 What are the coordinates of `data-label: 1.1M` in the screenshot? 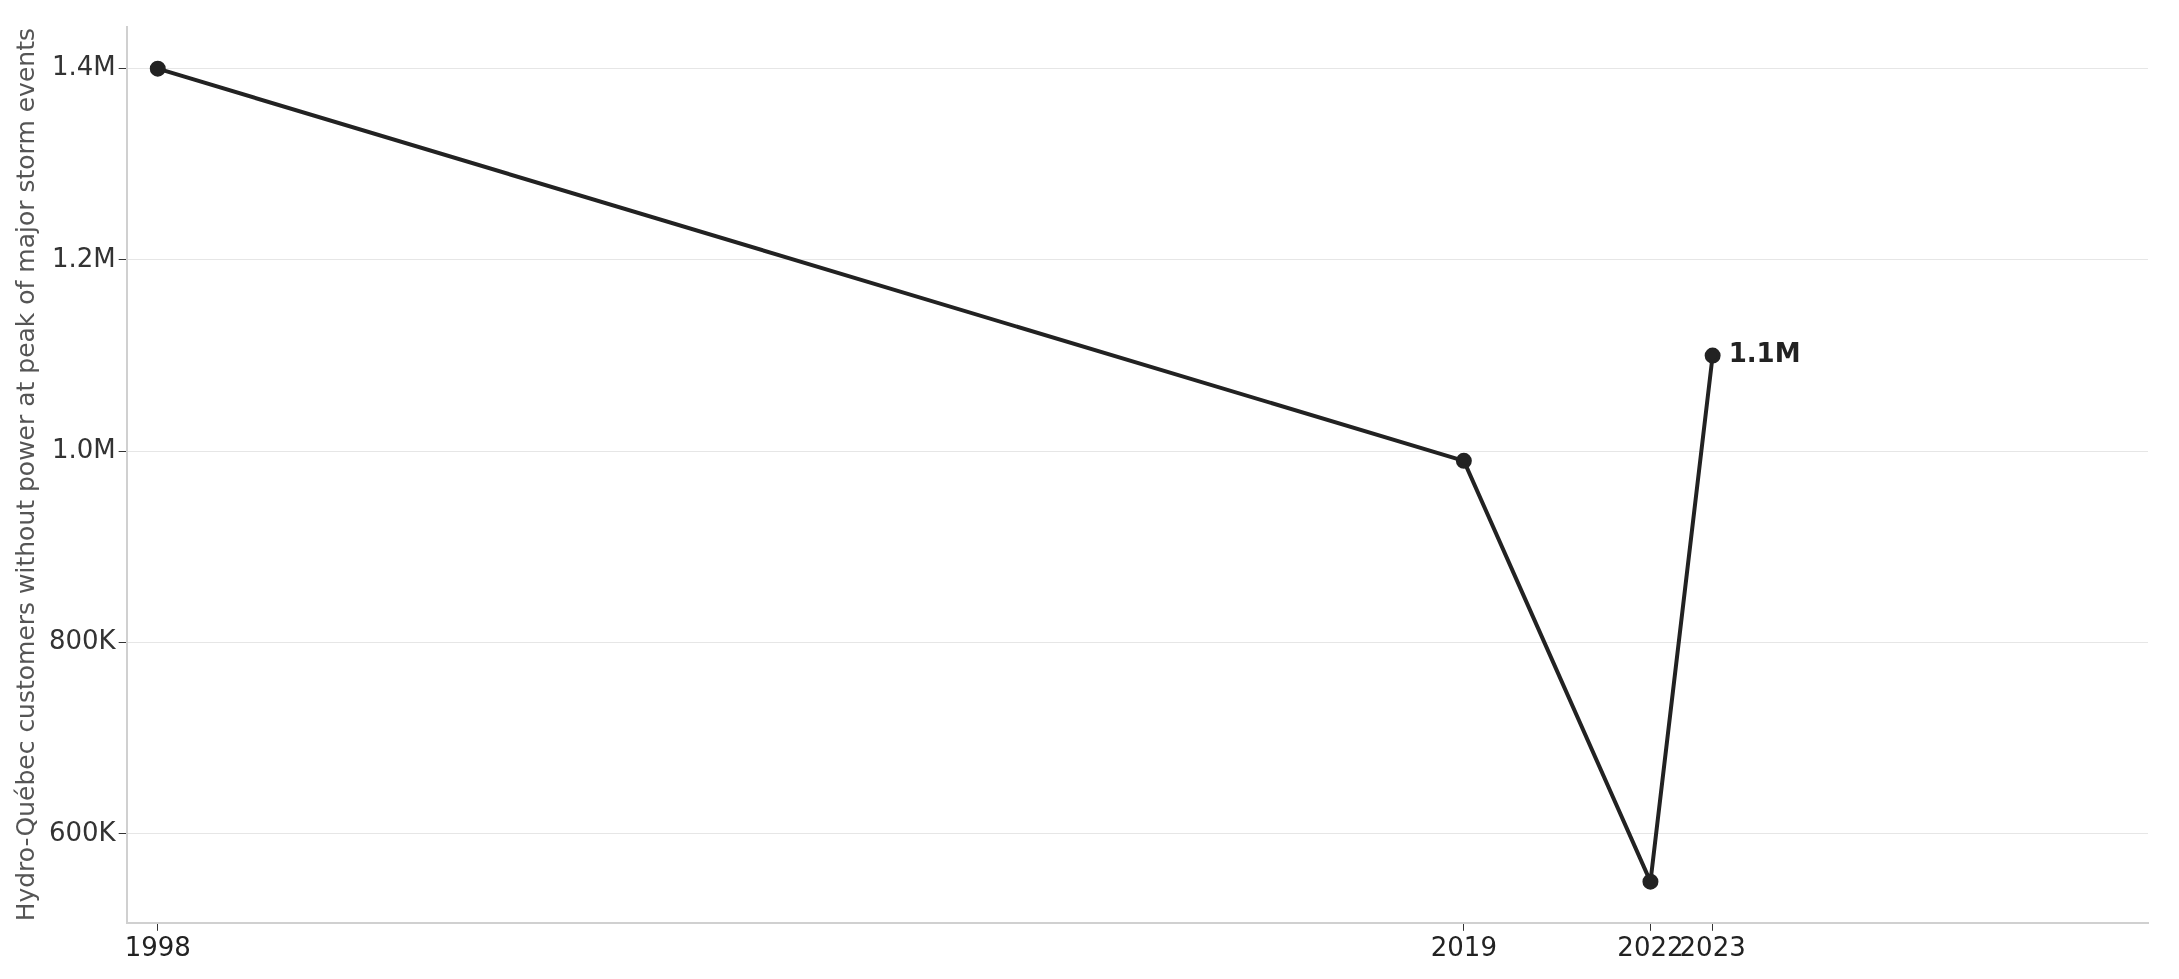 It's located at (1764, 353).